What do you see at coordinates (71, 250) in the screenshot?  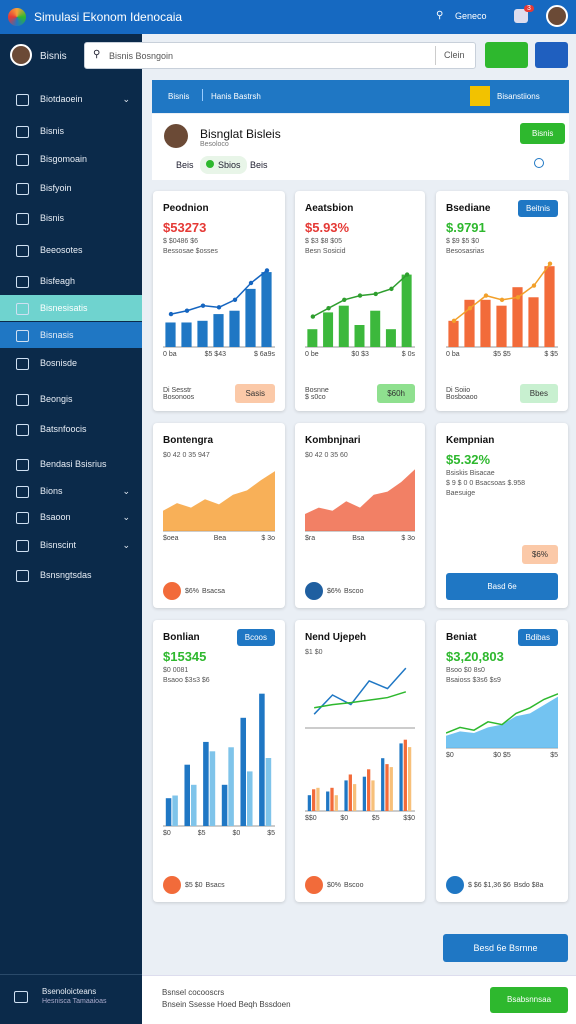 I see `menu-item: Beeosotes` at bounding box center [71, 250].